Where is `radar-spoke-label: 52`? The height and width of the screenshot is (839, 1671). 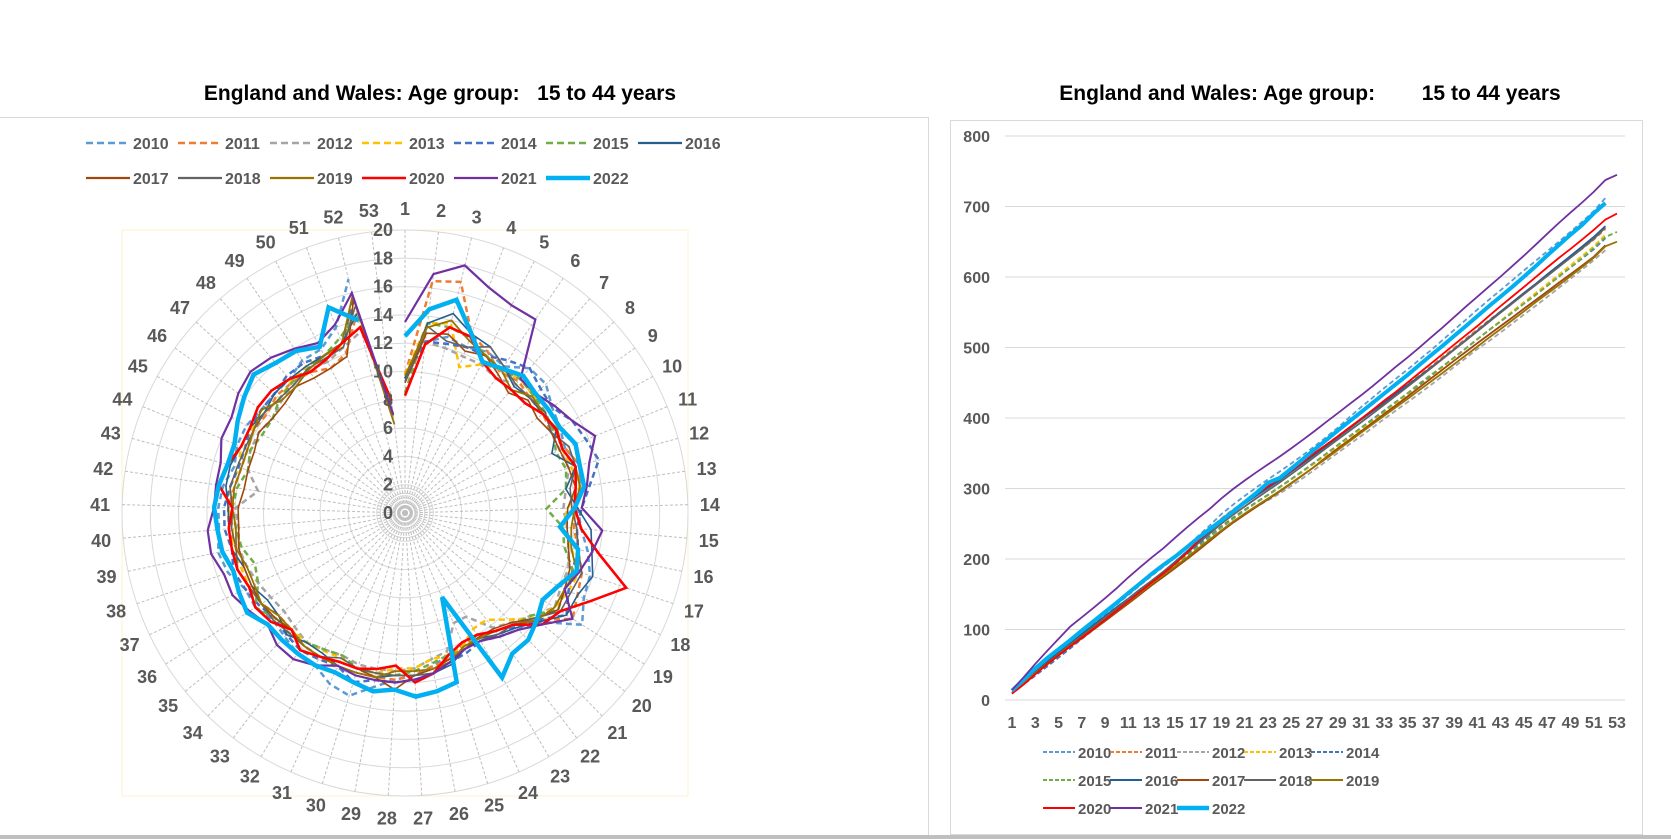
radar-spoke-label: 52 is located at coordinates (333, 218).